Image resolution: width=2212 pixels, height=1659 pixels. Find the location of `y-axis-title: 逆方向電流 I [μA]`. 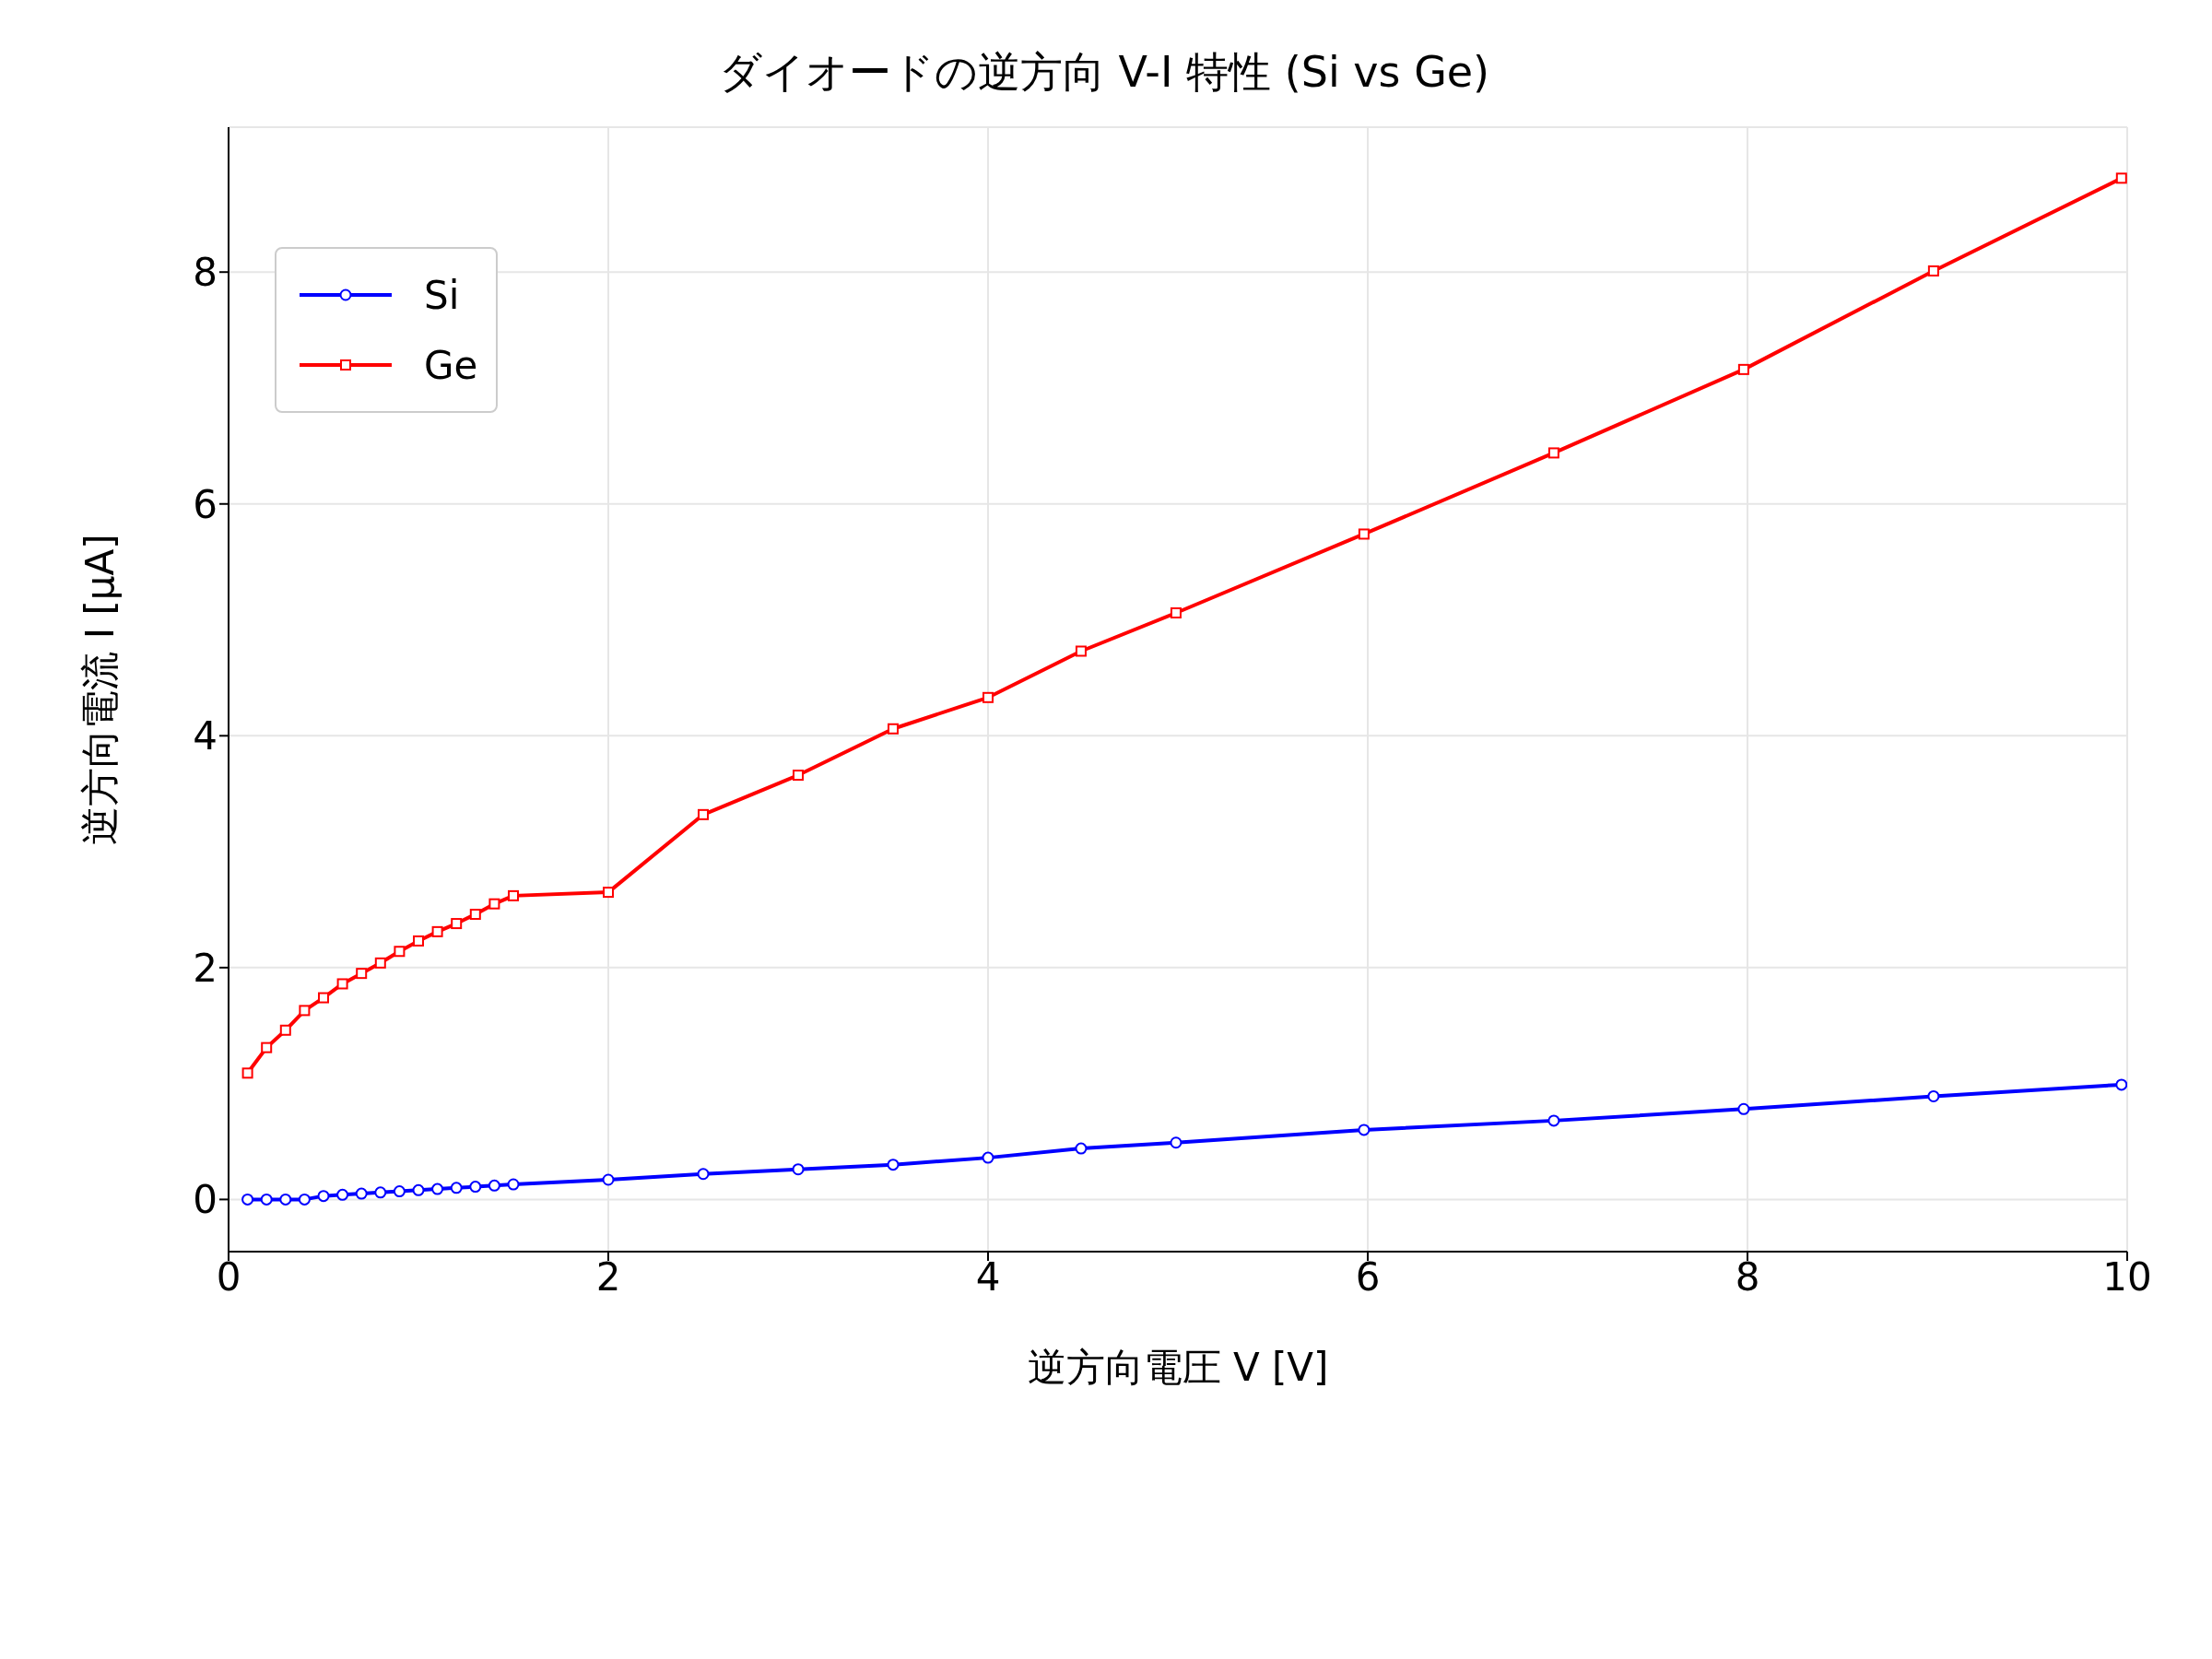

y-axis-title: 逆方向電流 I [μA] is located at coordinates (99, 689).